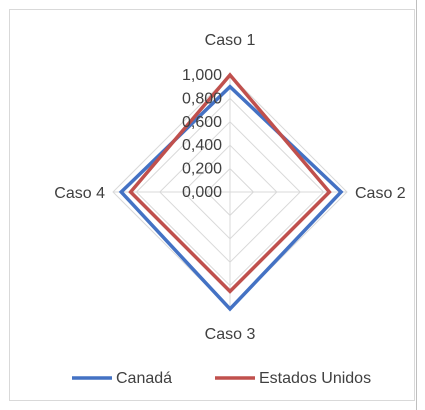 The width and height of the screenshot is (425, 410). Describe the element at coordinates (315, 378) in the screenshot. I see `legend-label: Estados Unidos` at that location.